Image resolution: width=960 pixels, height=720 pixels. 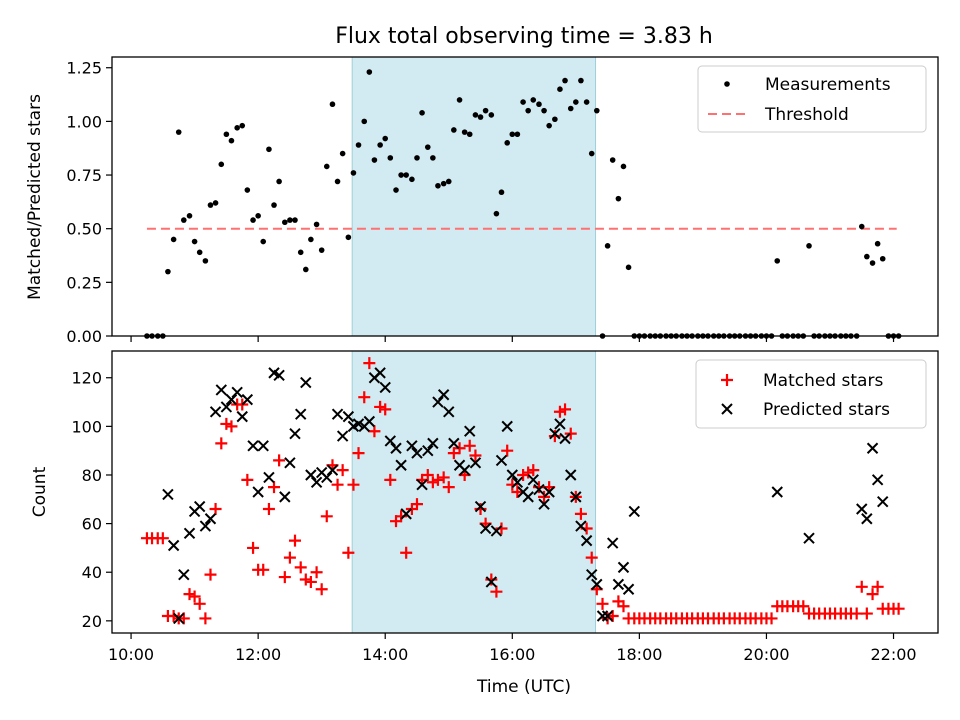 What do you see at coordinates (91, 500) in the screenshot?
I see `bottom-y-axis: 20 40 60 80 100 120` at bounding box center [91, 500].